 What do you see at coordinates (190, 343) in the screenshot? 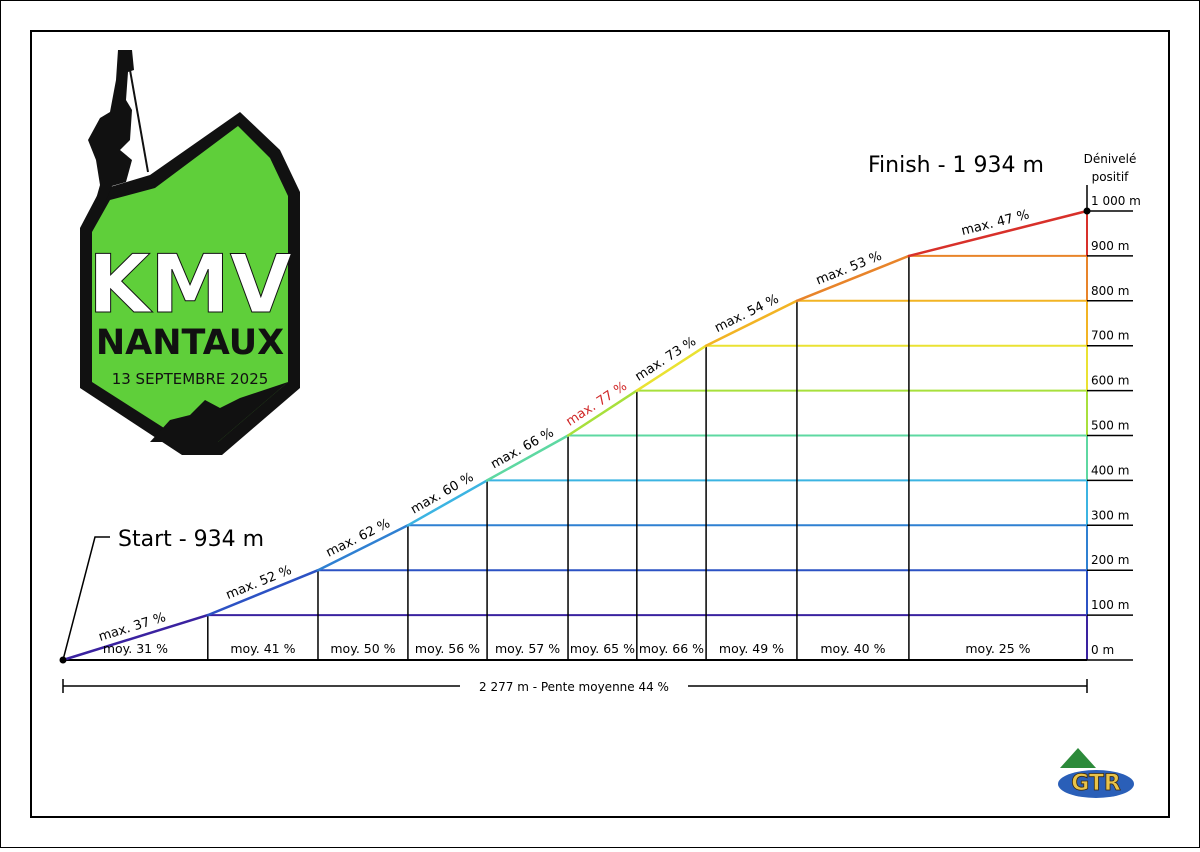
I see `logo-subtitle: NANTAUX` at bounding box center [190, 343].